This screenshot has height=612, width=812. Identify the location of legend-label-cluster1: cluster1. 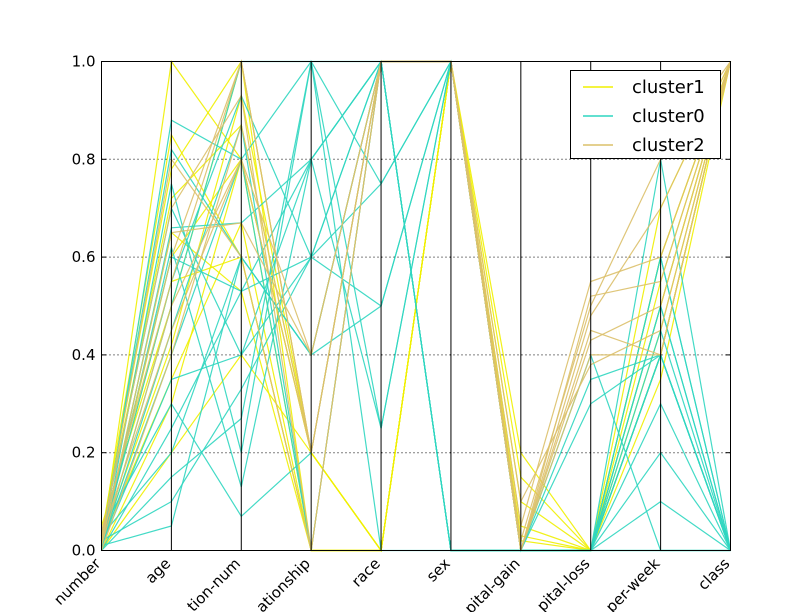
(668, 87).